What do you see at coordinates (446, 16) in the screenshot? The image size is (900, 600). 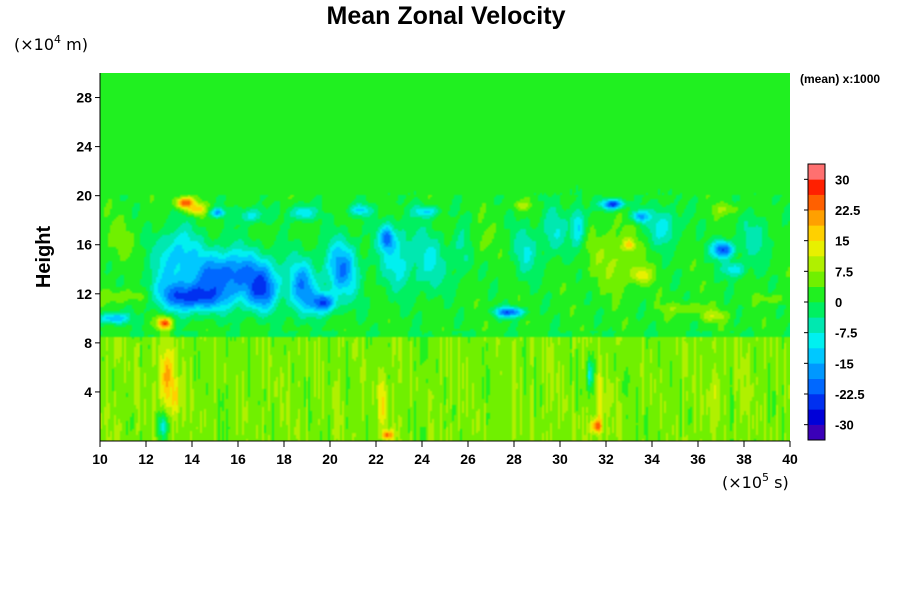 I see `chart-title: Mean Zonal Velocity` at bounding box center [446, 16].